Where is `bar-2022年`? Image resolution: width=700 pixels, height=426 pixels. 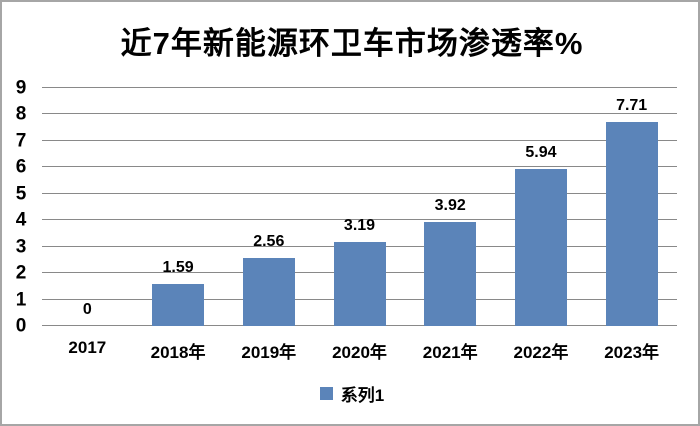
bar-2022年 is located at coordinates (540, 247).